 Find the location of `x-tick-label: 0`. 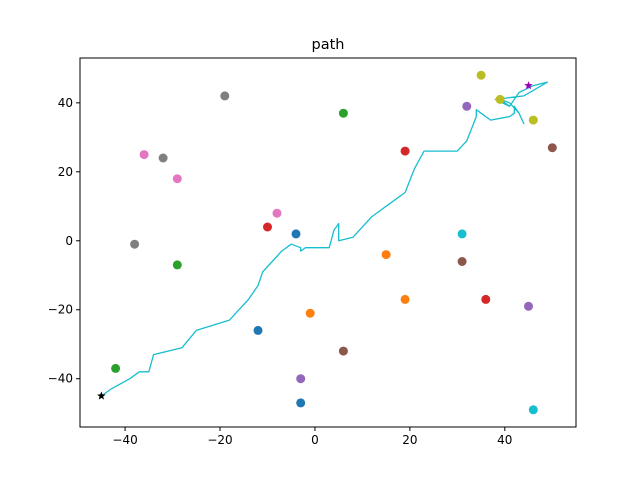

x-tick-label: 0 is located at coordinates (315, 440).